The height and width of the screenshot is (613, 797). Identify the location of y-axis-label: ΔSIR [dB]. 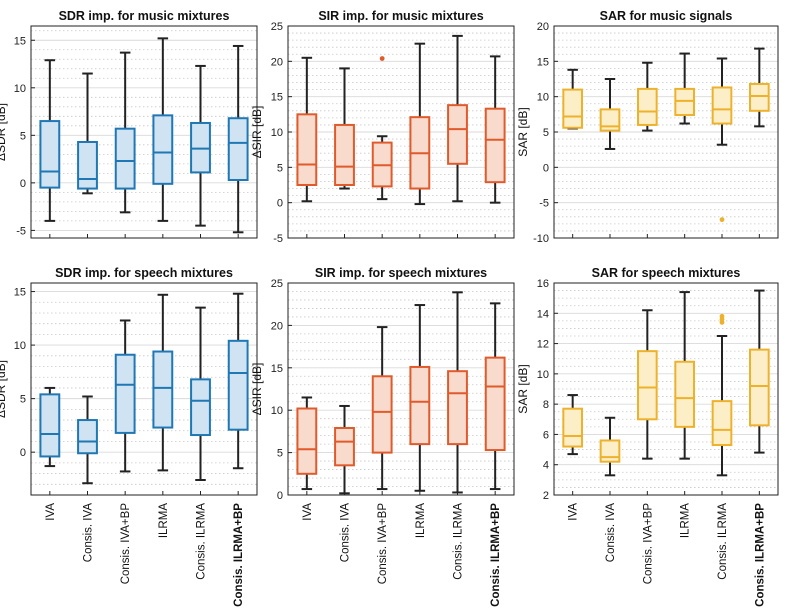
(257, 389).